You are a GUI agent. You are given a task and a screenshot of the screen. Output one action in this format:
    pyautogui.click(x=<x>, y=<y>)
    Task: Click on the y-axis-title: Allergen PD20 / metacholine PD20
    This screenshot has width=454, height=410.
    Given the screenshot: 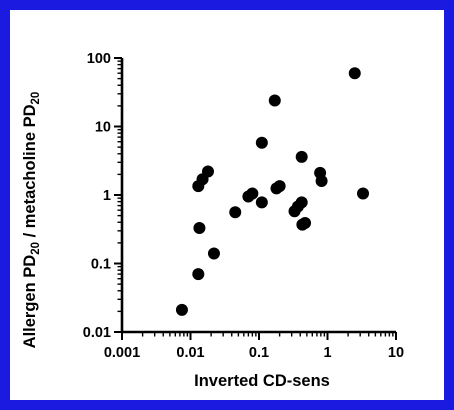 What is the action you would take?
    pyautogui.click(x=31, y=220)
    